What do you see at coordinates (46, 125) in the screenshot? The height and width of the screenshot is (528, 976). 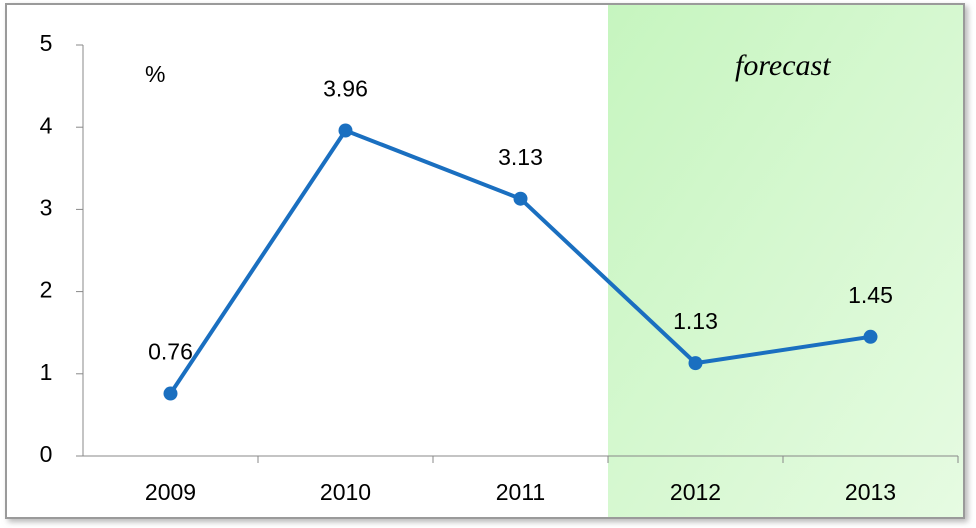 I see `y-tick-label: 4` at bounding box center [46, 125].